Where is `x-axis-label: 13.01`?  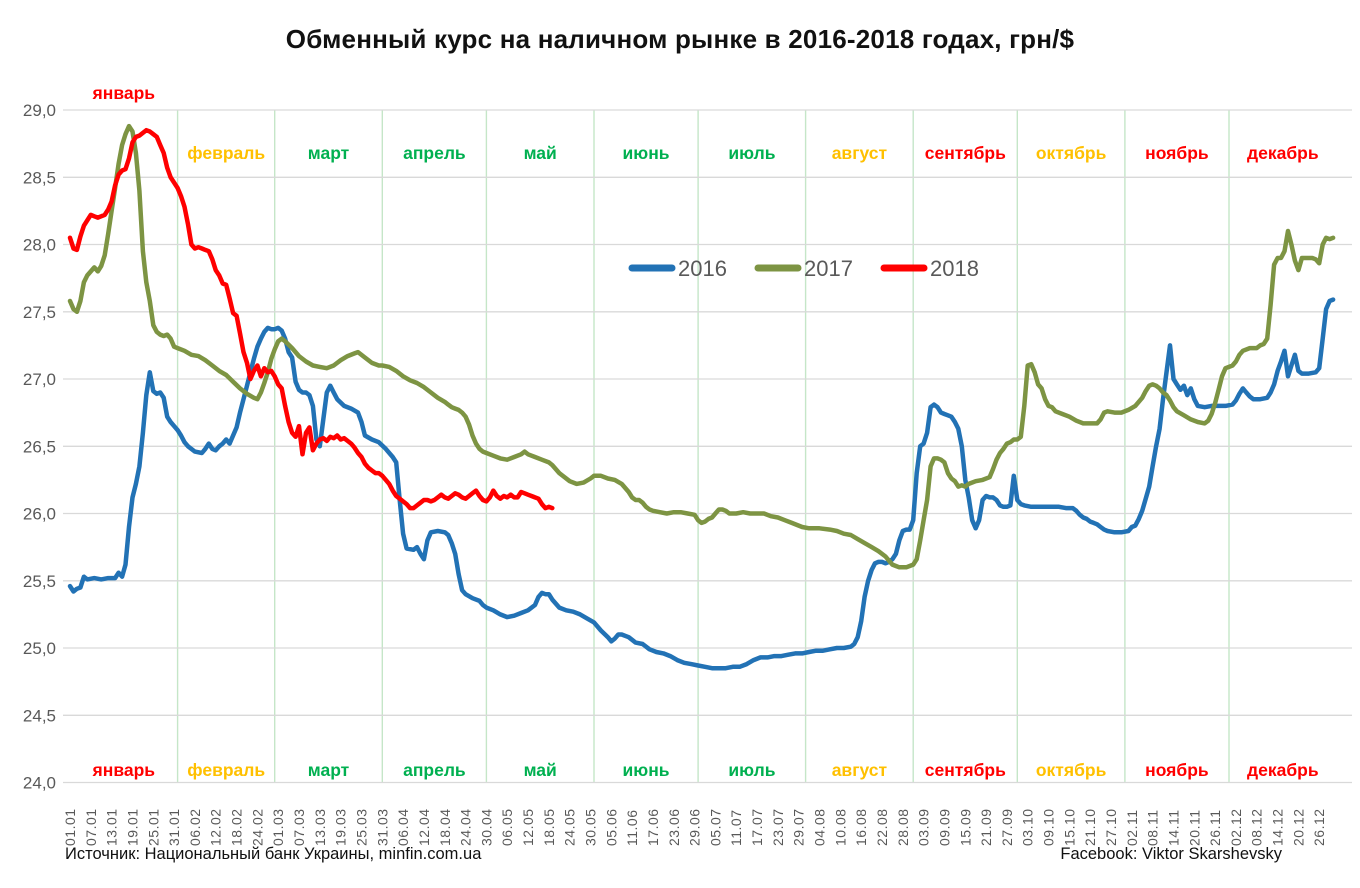
x-axis-label: 13.01 is located at coordinates (112, 827).